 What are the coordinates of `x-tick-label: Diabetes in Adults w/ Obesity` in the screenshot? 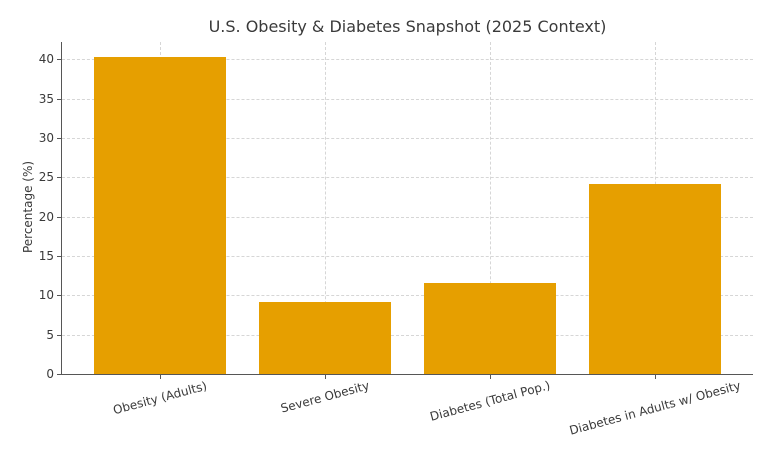 It's located at (655, 408).